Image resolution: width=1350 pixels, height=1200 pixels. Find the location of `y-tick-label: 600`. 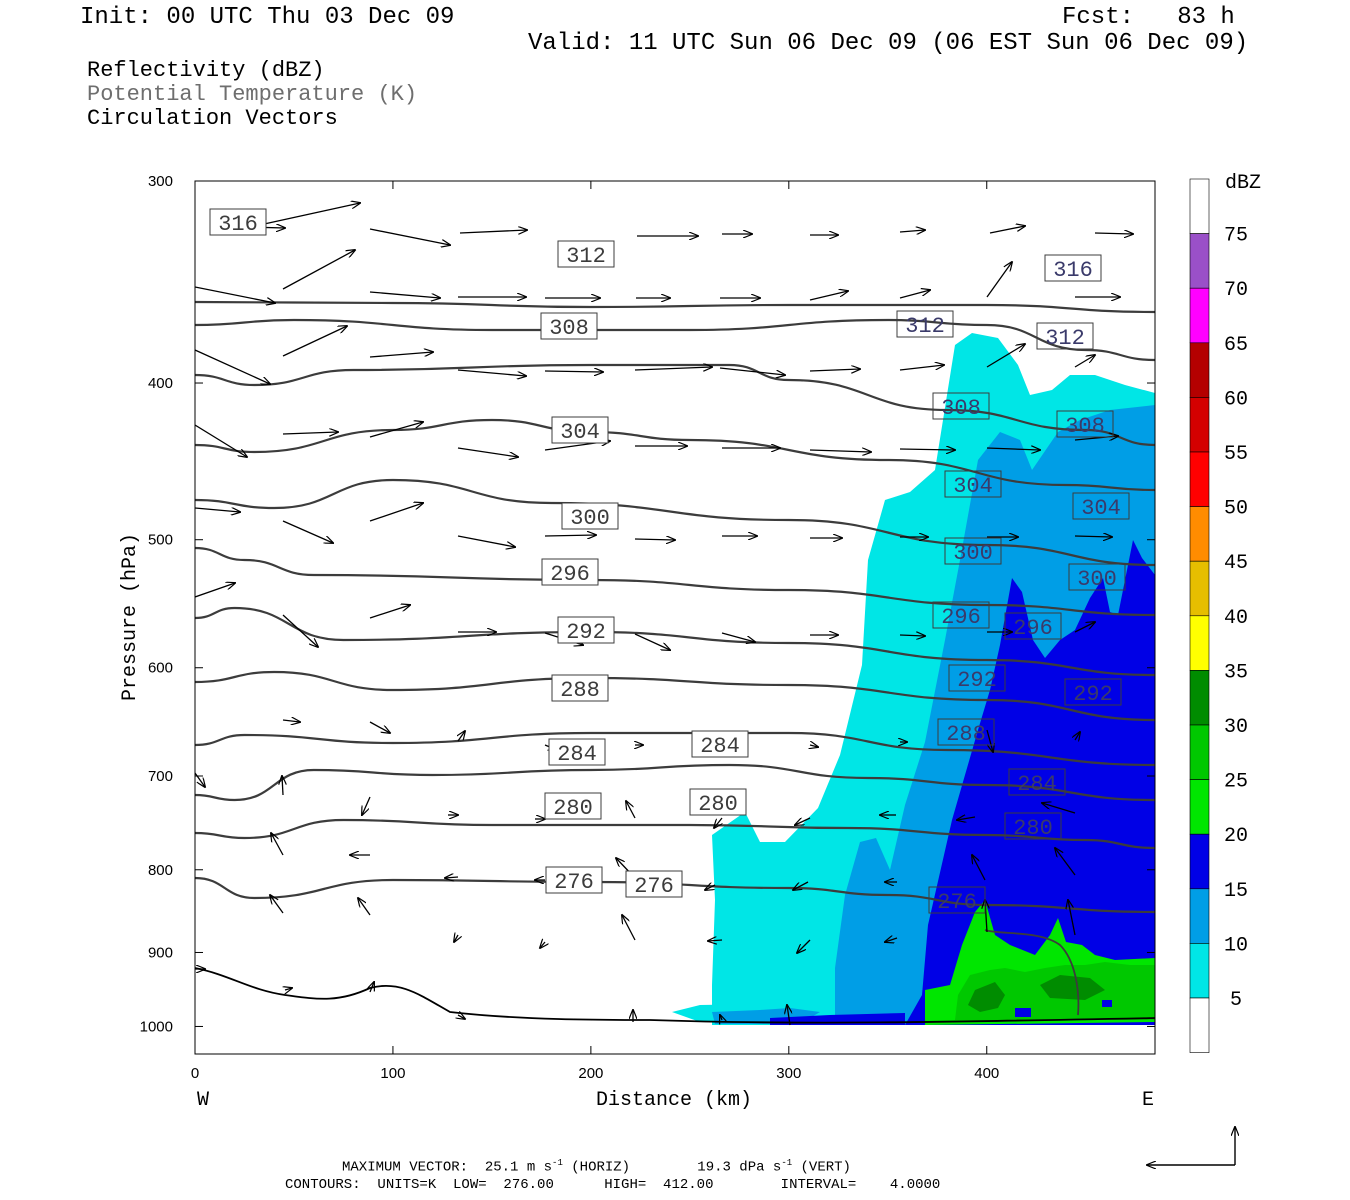

y-tick-label: 600 is located at coordinates (160, 668).